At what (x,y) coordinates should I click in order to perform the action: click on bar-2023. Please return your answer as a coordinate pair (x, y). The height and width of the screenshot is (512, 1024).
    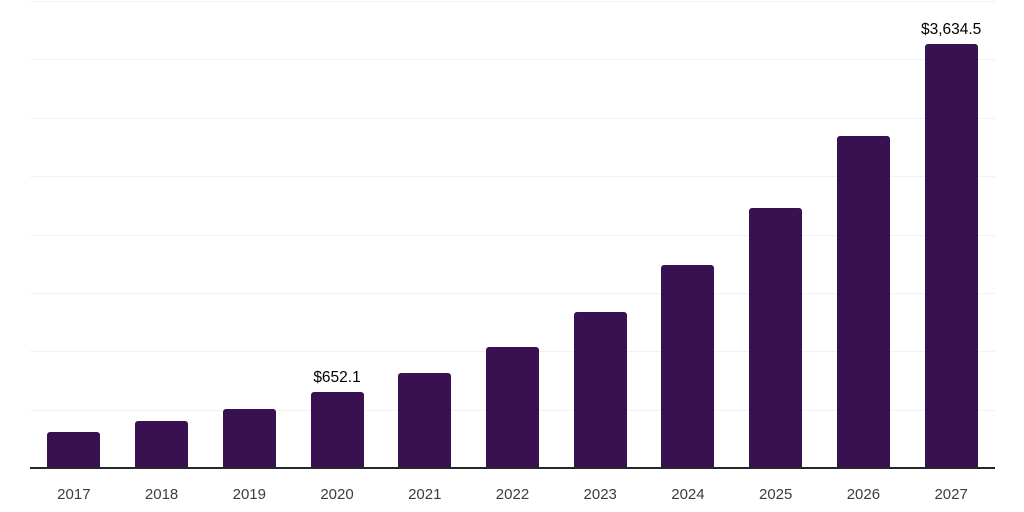
    Looking at the image, I should click on (600, 390).